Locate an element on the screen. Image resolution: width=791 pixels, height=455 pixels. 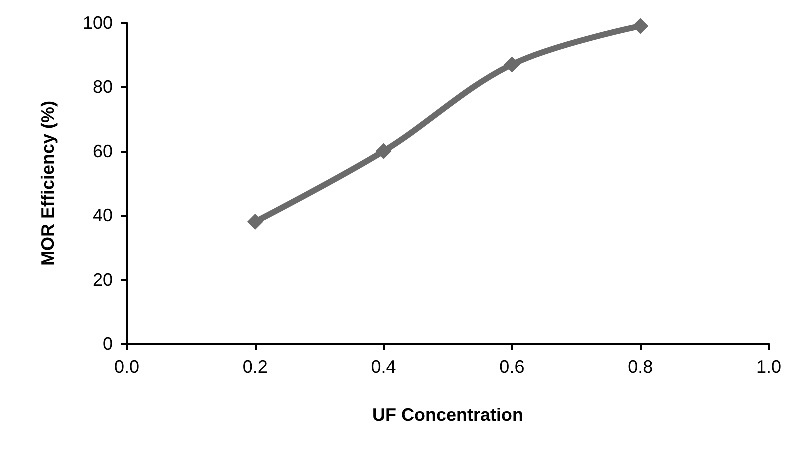
x-tick-label: 0.4 is located at coordinates (383, 367).